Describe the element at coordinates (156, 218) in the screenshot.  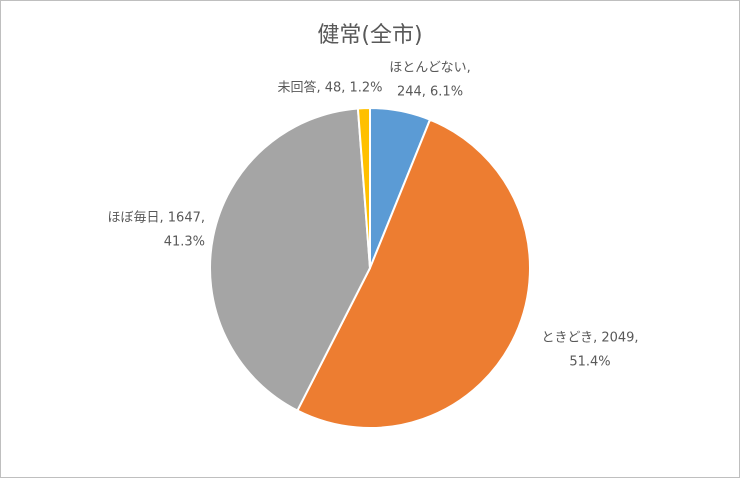
I see `data-label: ほぼ毎日, 1647,` at that location.